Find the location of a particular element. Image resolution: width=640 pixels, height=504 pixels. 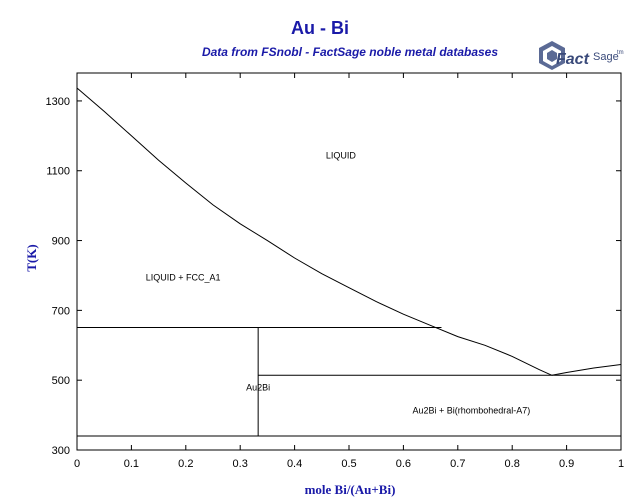

y-tick-label: 500 is located at coordinates (61, 381).